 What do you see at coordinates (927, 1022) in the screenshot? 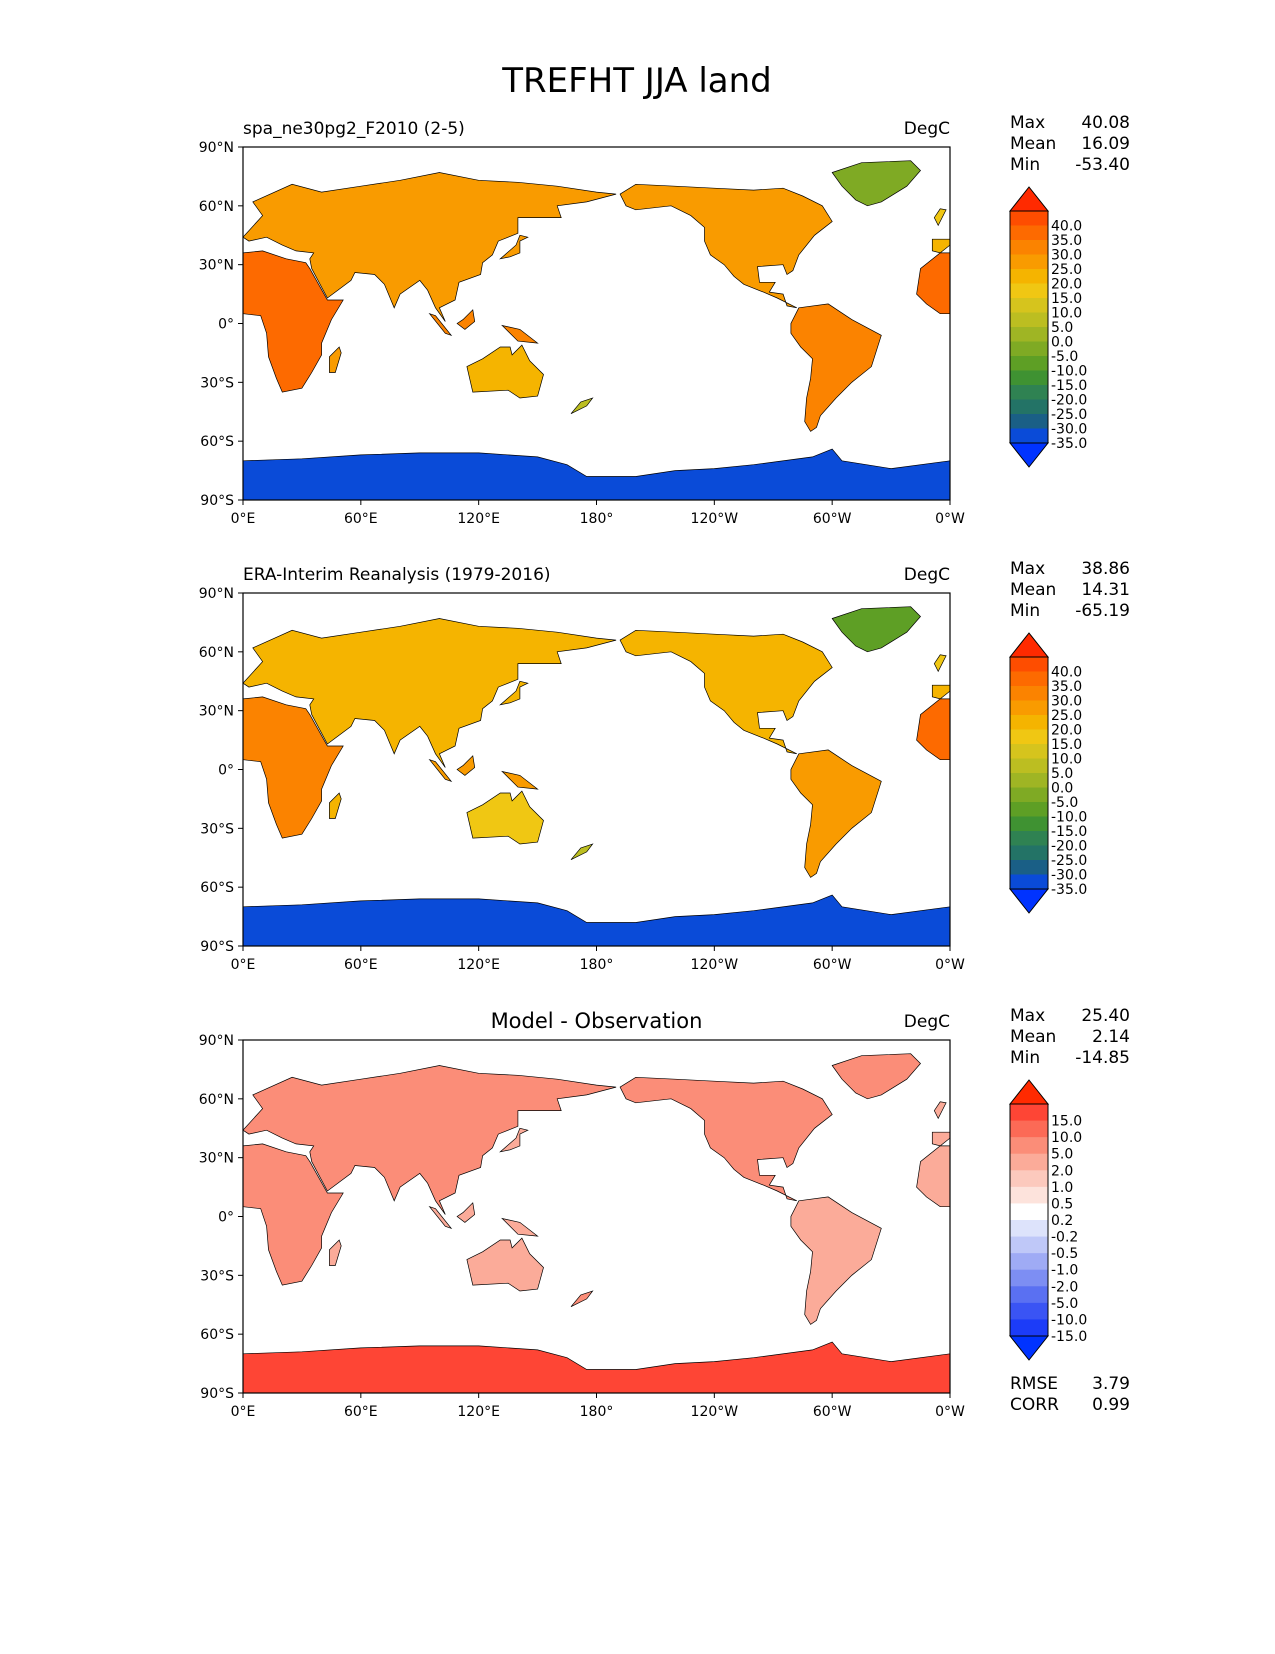
I see `panel-units: DegC` at bounding box center [927, 1022].